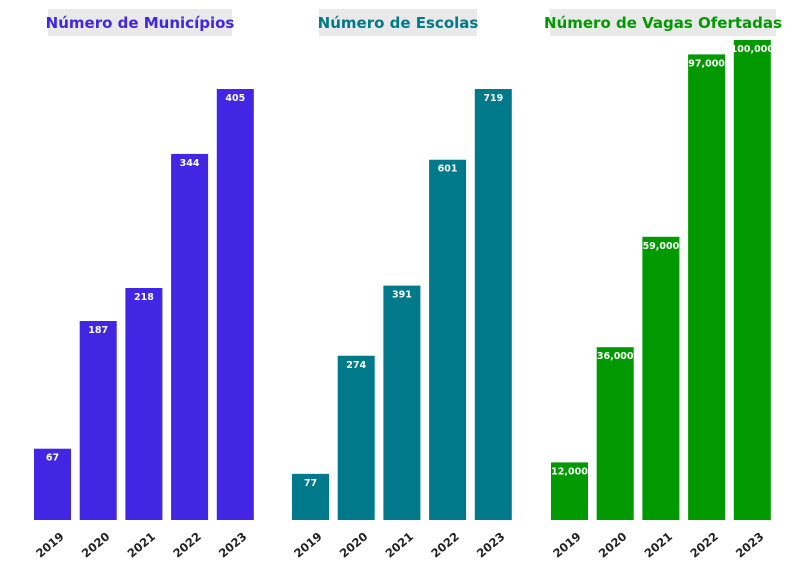  I want to click on bar-value-label: 601, so click(448, 169).